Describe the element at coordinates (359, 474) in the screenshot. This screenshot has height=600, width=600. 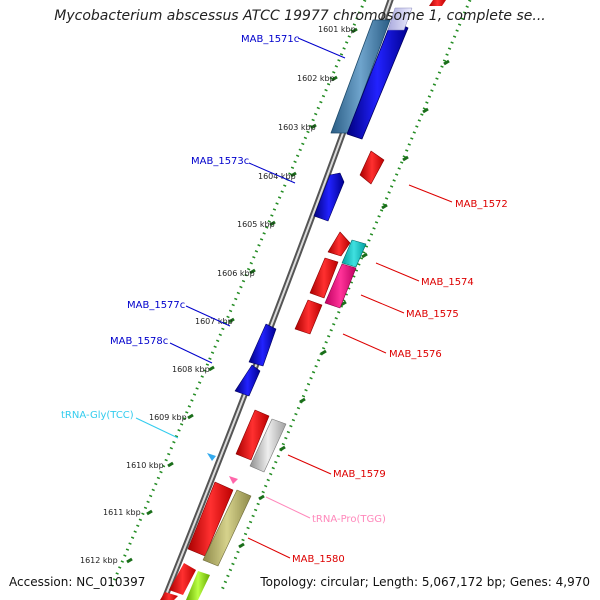
I see `label-mab-1579: MAB_1579` at that location.